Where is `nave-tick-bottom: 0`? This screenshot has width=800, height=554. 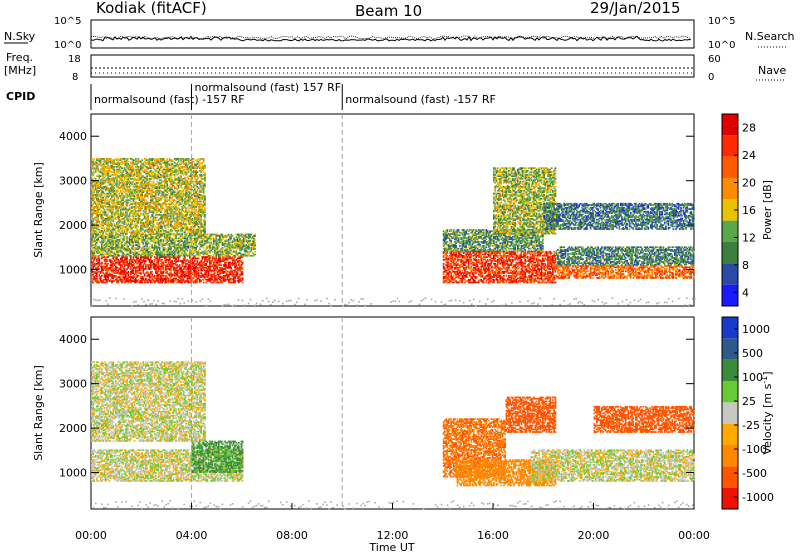
nave-tick-bottom: 0 is located at coordinates (711, 77).